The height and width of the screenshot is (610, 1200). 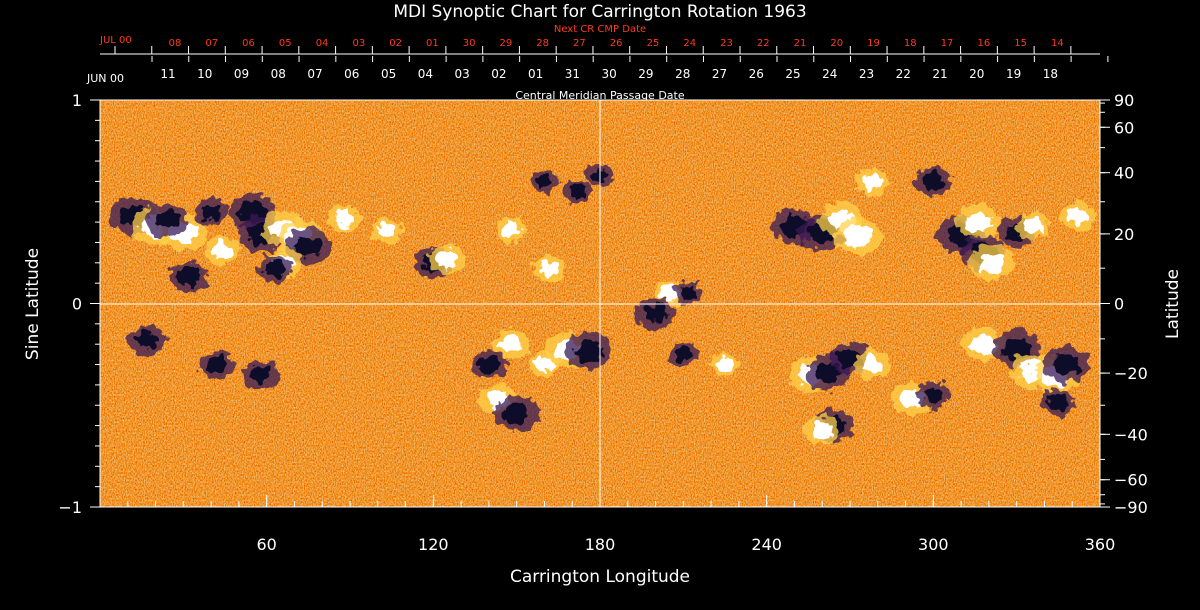 What do you see at coordinates (910, 43) in the screenshot?
I see `next-cr-day-label: 18` at bounding box center [910, 43].